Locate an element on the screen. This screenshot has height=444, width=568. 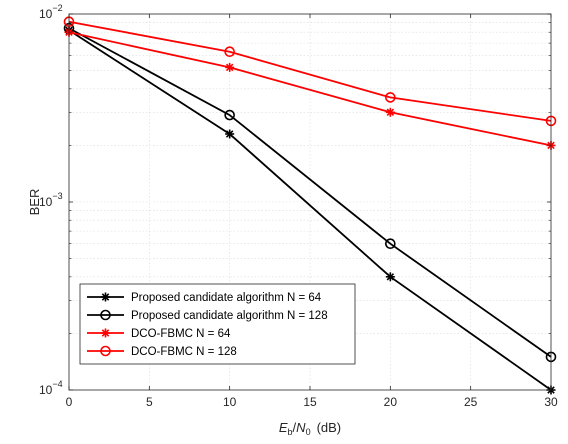
y-tick-label: 10⁻⁴ is located at coordinates (51, 388).